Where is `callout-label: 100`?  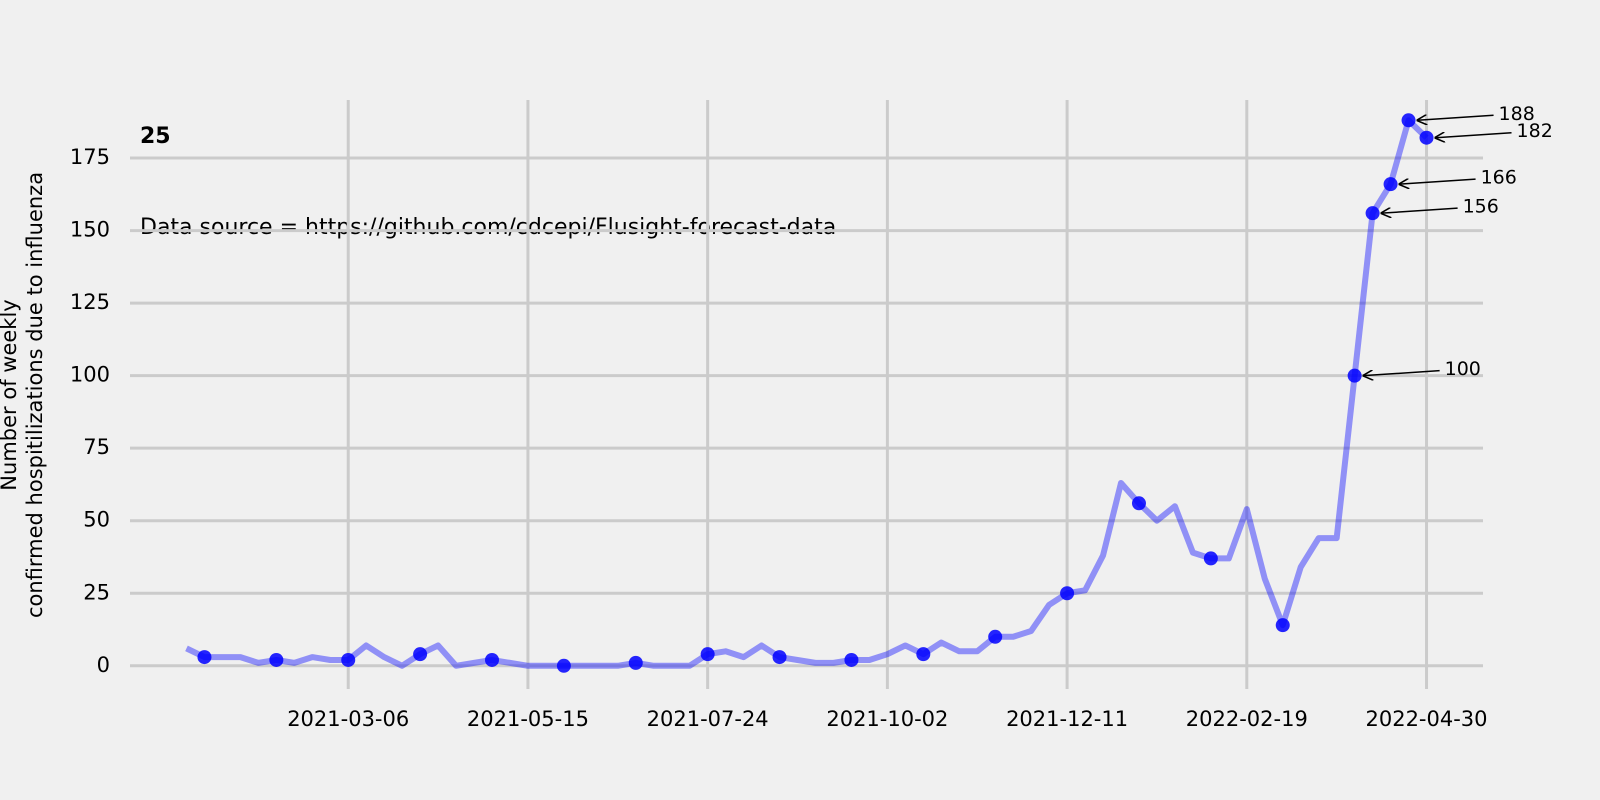
callout-label: 100 is located at coordinates (1463, 369).